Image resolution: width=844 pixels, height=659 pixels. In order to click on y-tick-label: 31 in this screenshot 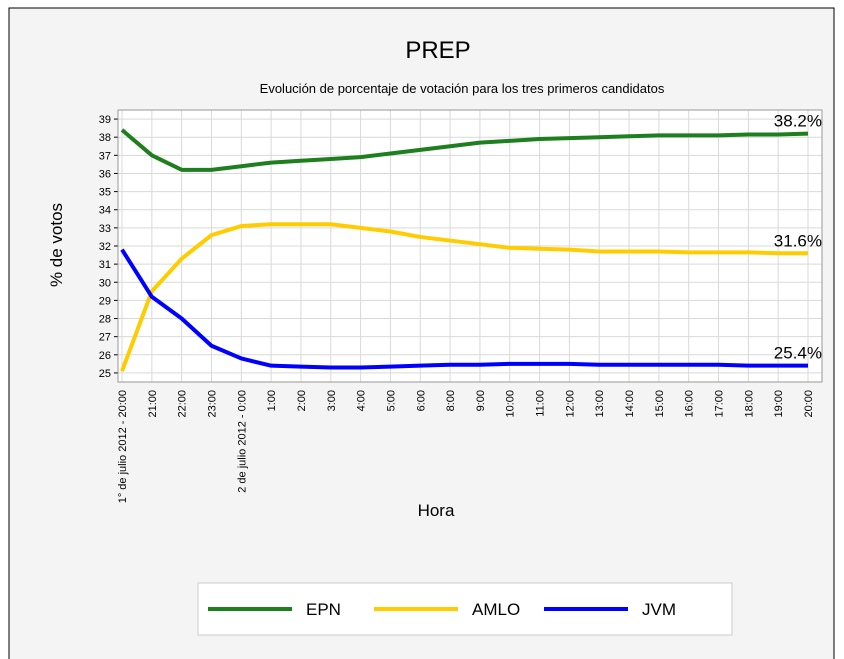, I will do `click(105, 265)`.